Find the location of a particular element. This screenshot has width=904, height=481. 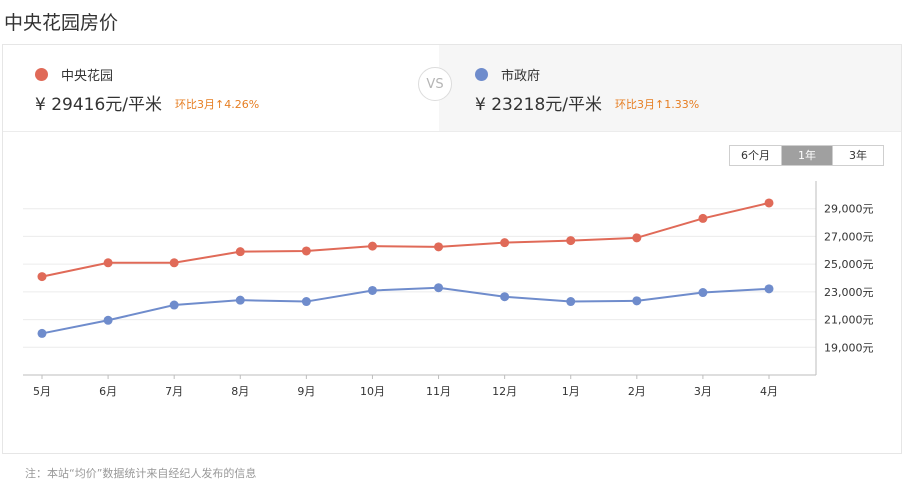

x-tick-label: 1月 is located at coordinates (571, 391).